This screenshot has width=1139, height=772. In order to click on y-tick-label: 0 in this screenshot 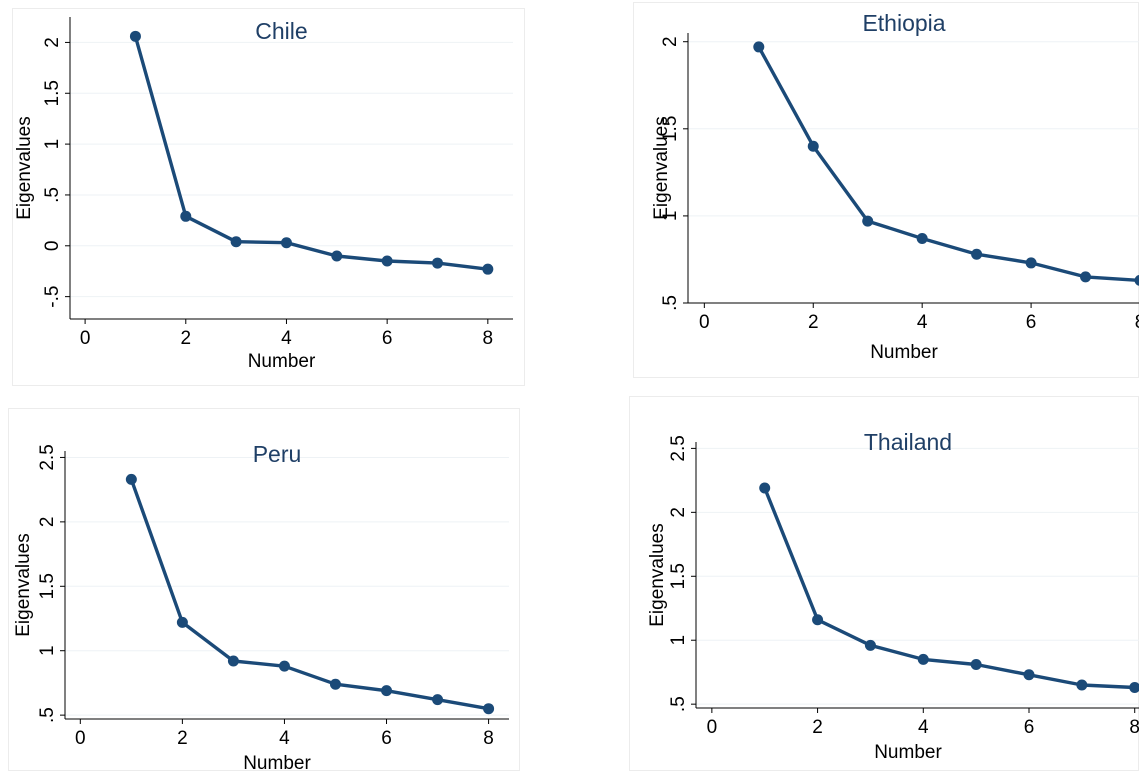, I will do `click(52, 245)`.